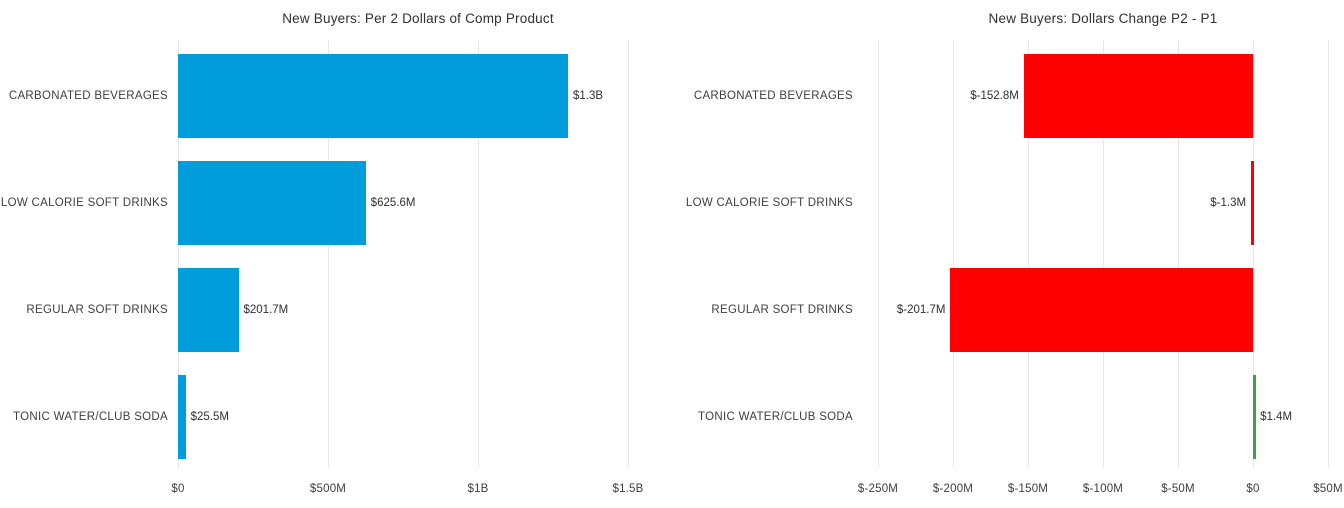 The width and height of the screenshot is (1344, 508). Describe the element at coordinates (1228, 202) in the screenshot. I see `value-label-low-calorie-soft-drinks: $-1.3M` at that location.